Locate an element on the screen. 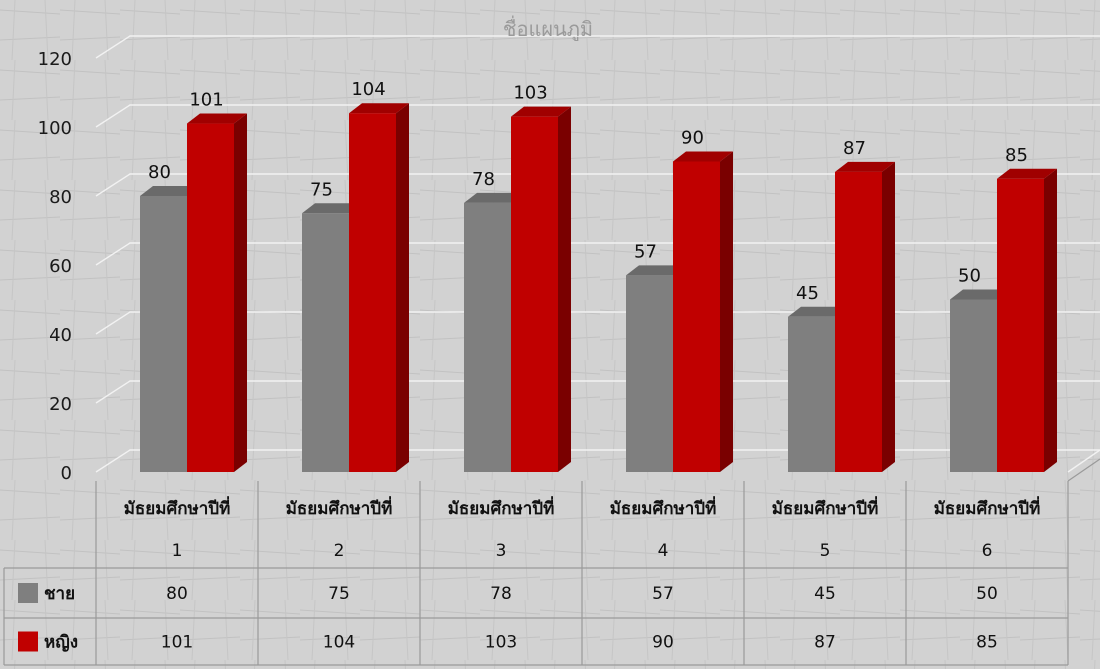  y-axis: 0 20 40 60 80 100 120 is located at coordinates (55, 266).